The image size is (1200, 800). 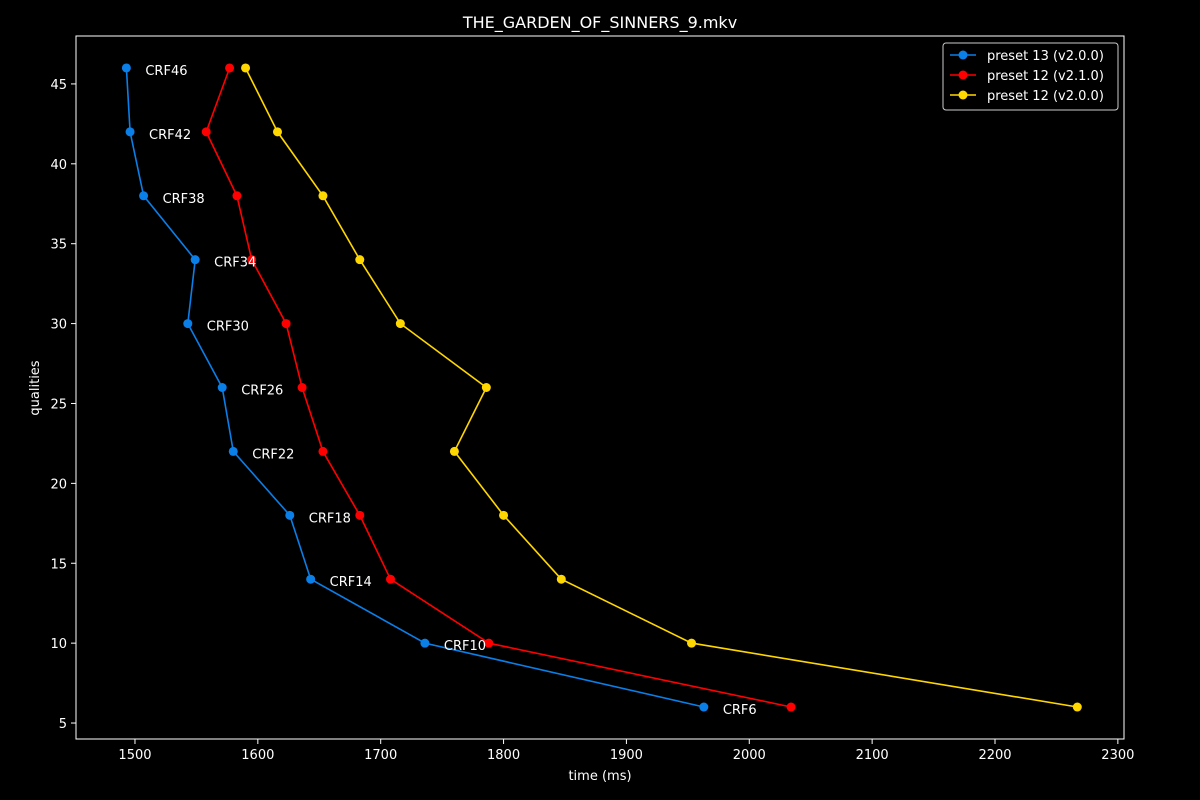 I want to click on y-tick-label: 40, so click(x=58, y=165).